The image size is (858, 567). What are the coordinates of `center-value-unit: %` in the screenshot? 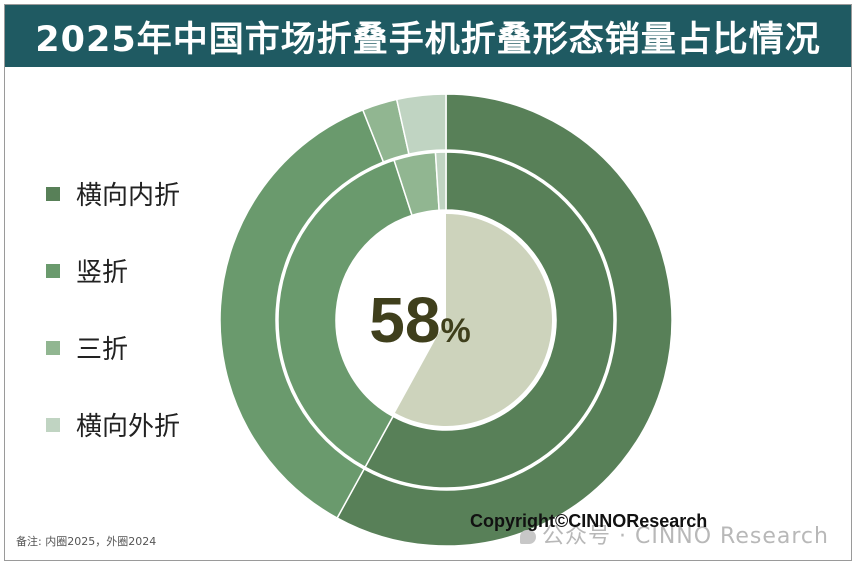 It's located at (455, 331).